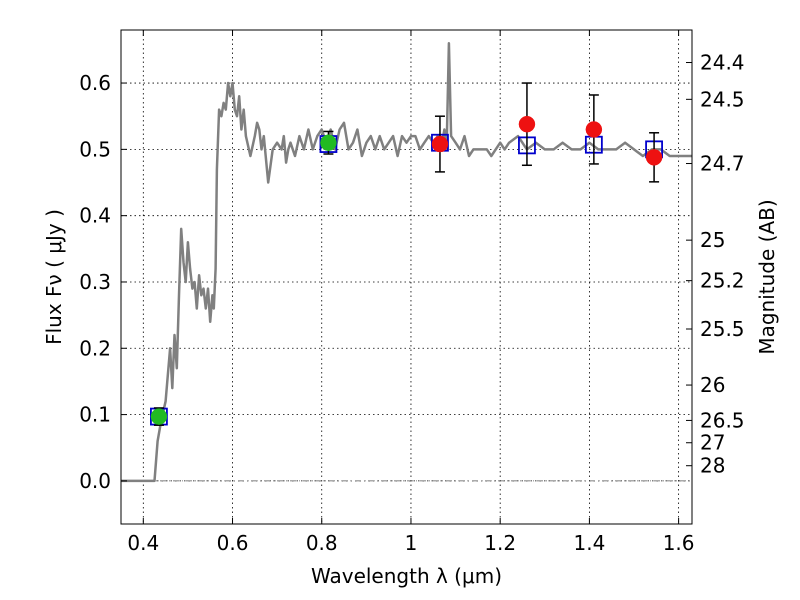 The image size is (800, 600). Describe the element at coordinates (712, 443) in the screenshot. I see `y2-tick-label: 27` at that location.